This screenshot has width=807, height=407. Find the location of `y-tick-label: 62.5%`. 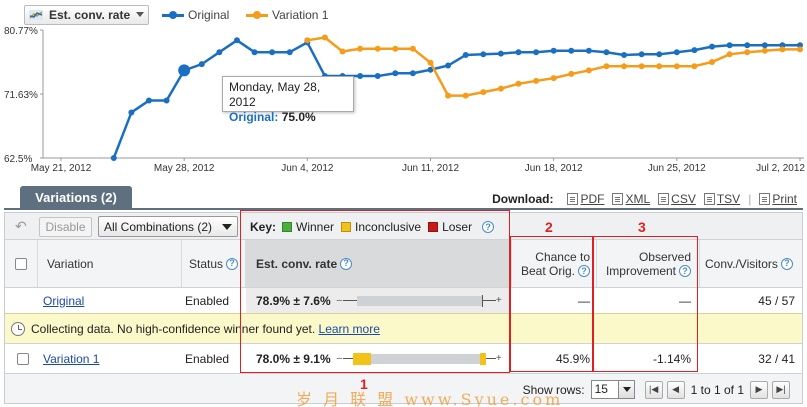

y-tick-label: 62.5% is located at coordinates (18, 159).